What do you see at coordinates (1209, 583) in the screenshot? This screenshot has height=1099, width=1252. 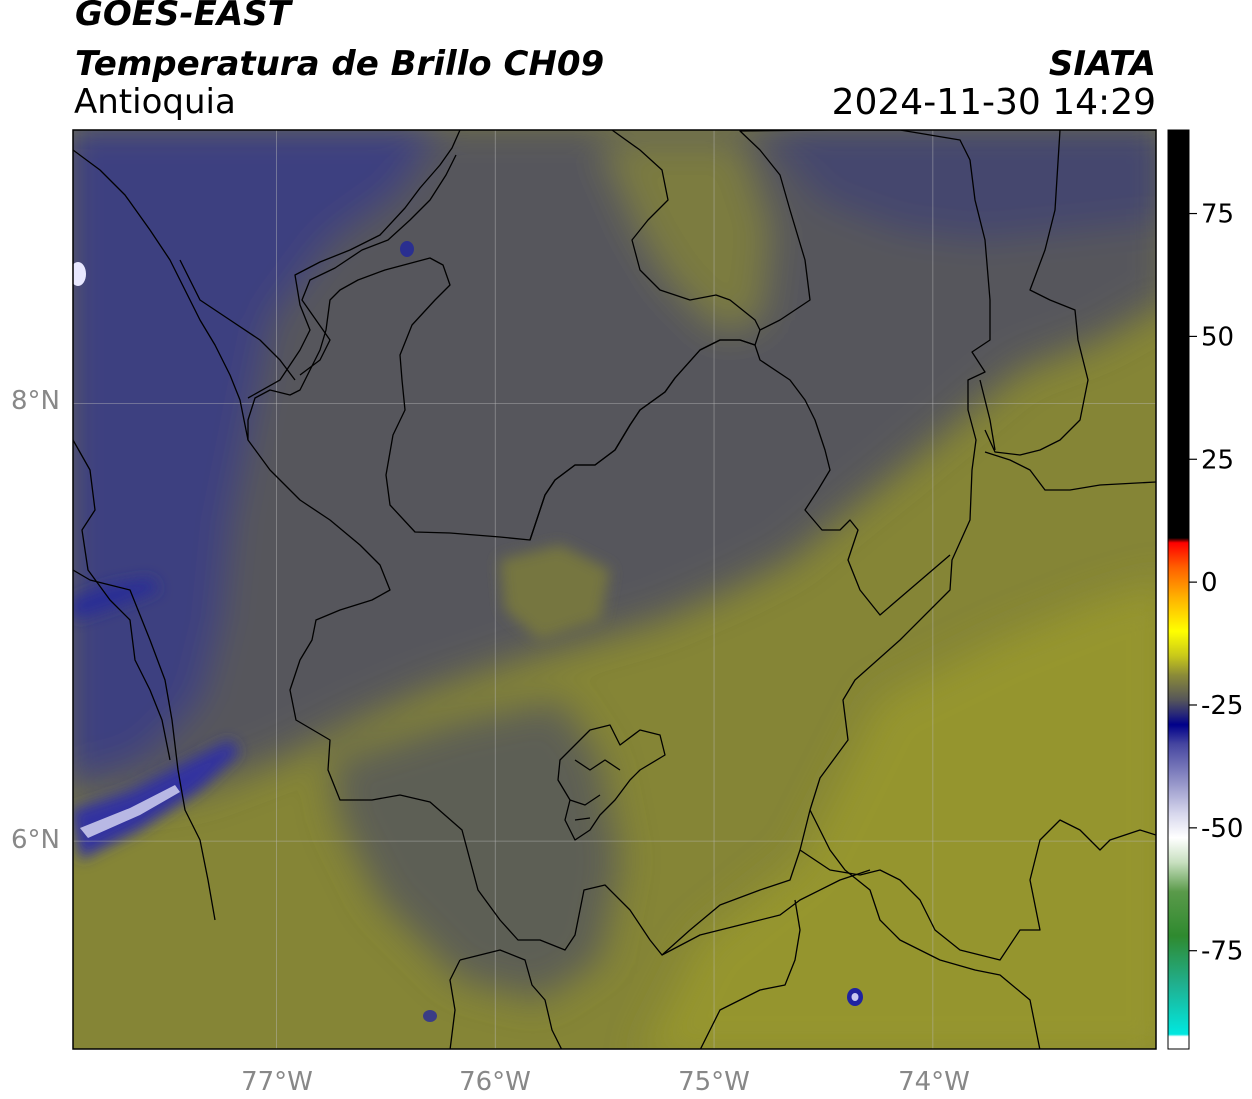 I see `colorbar-tick-label: 0` at bounding box center [1209, 583].